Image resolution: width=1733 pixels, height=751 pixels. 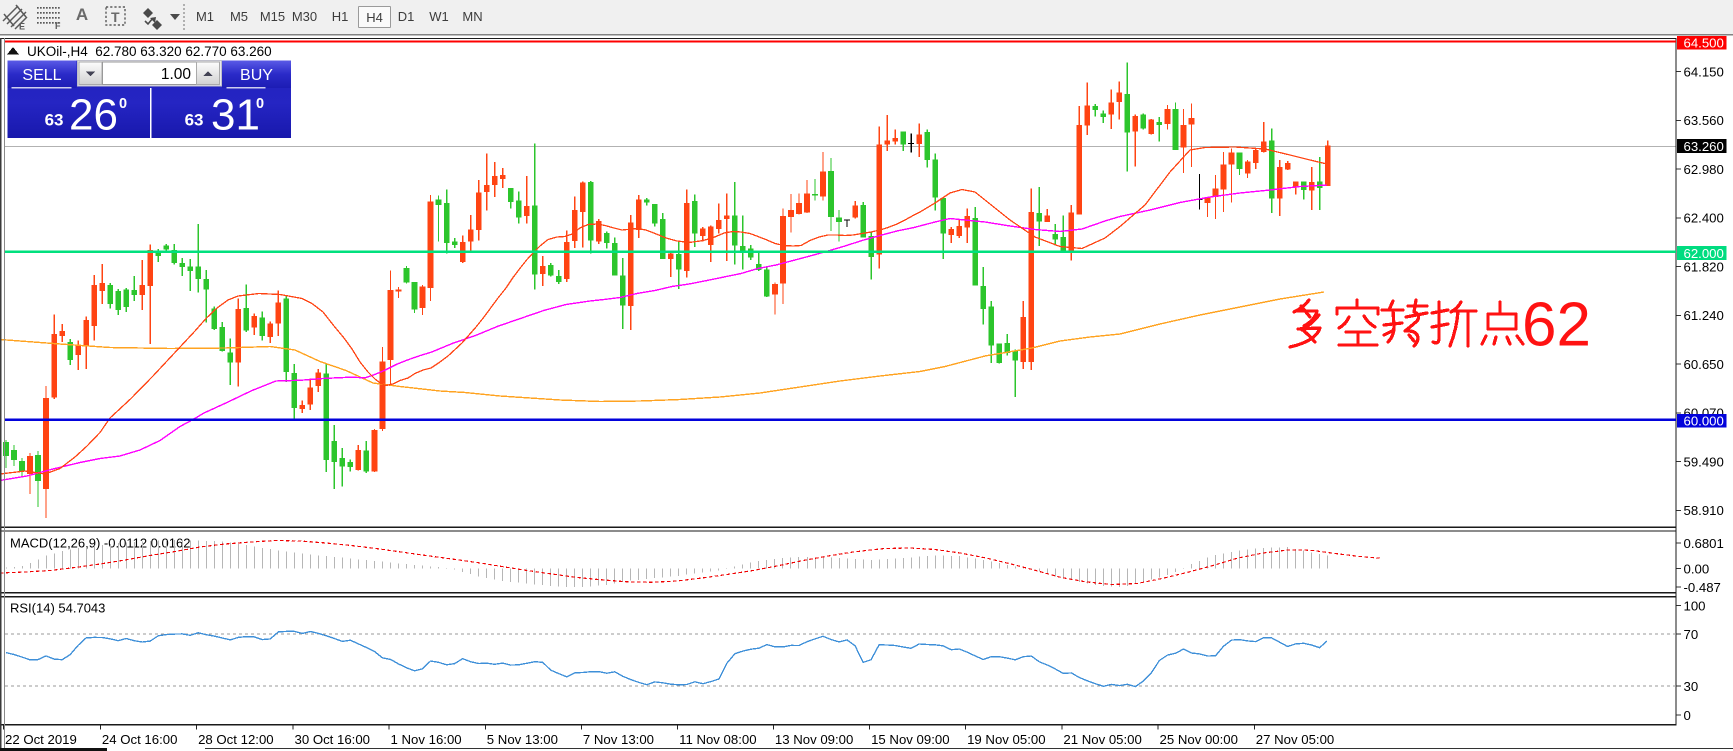 I want to click on svg-text: 59.490, so click(x=1704, y=461).